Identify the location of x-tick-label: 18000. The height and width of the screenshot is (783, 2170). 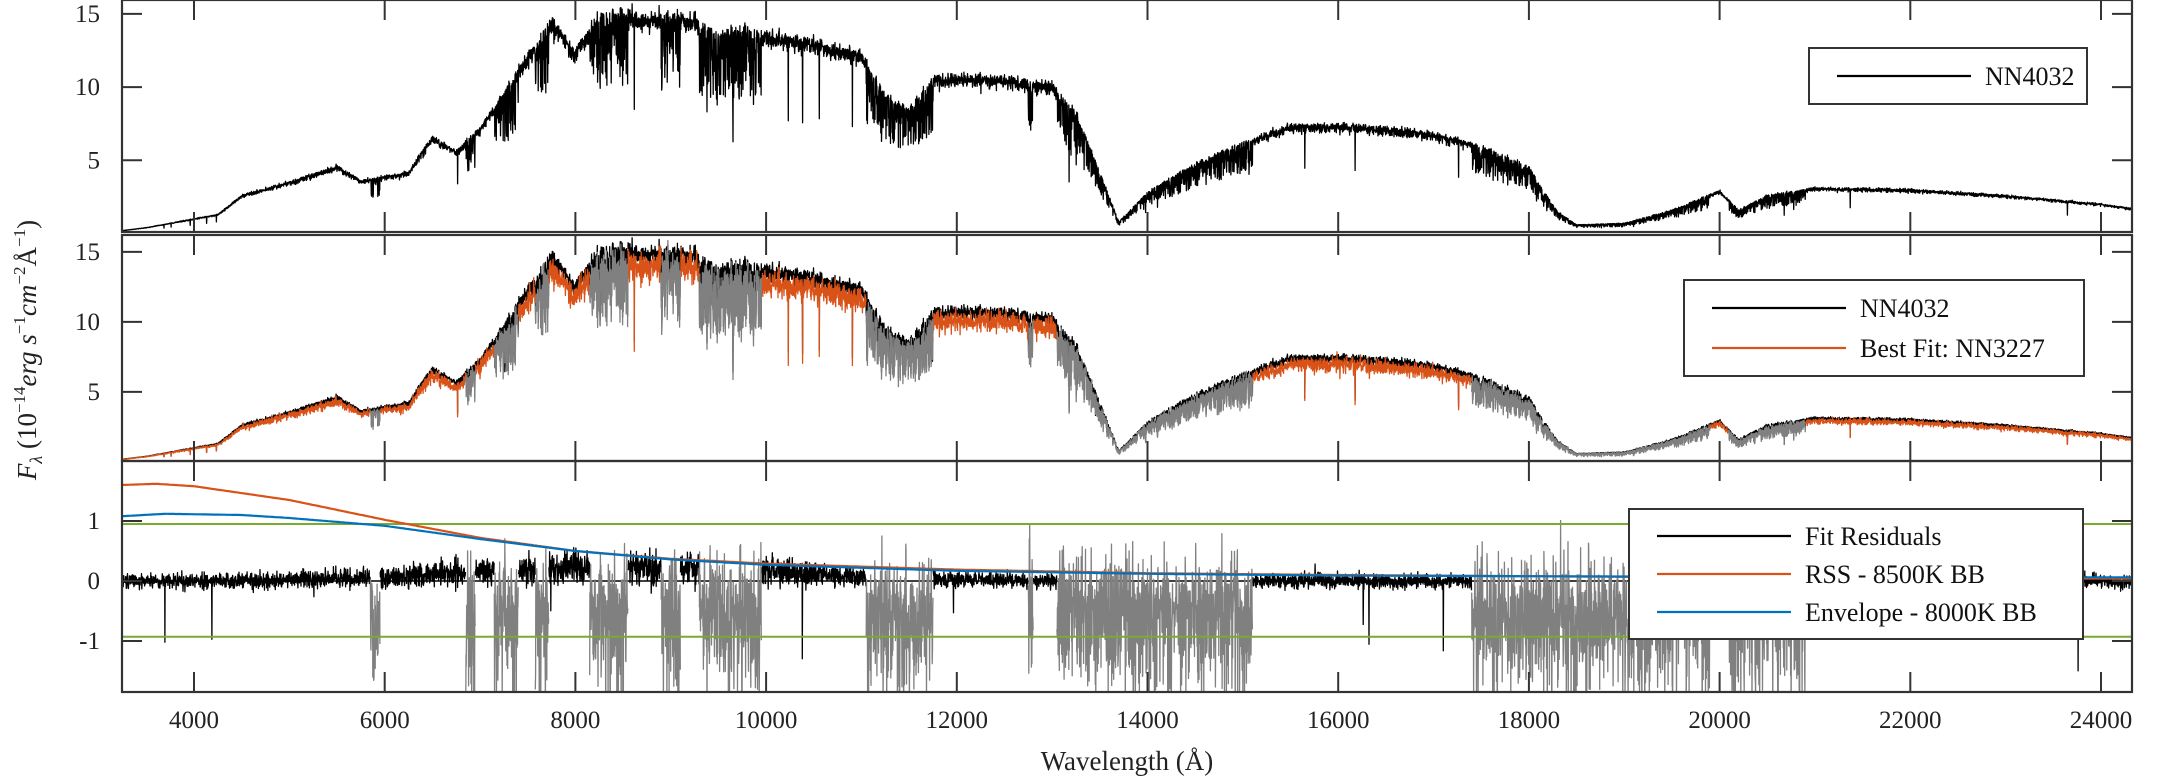
(1529, 720).